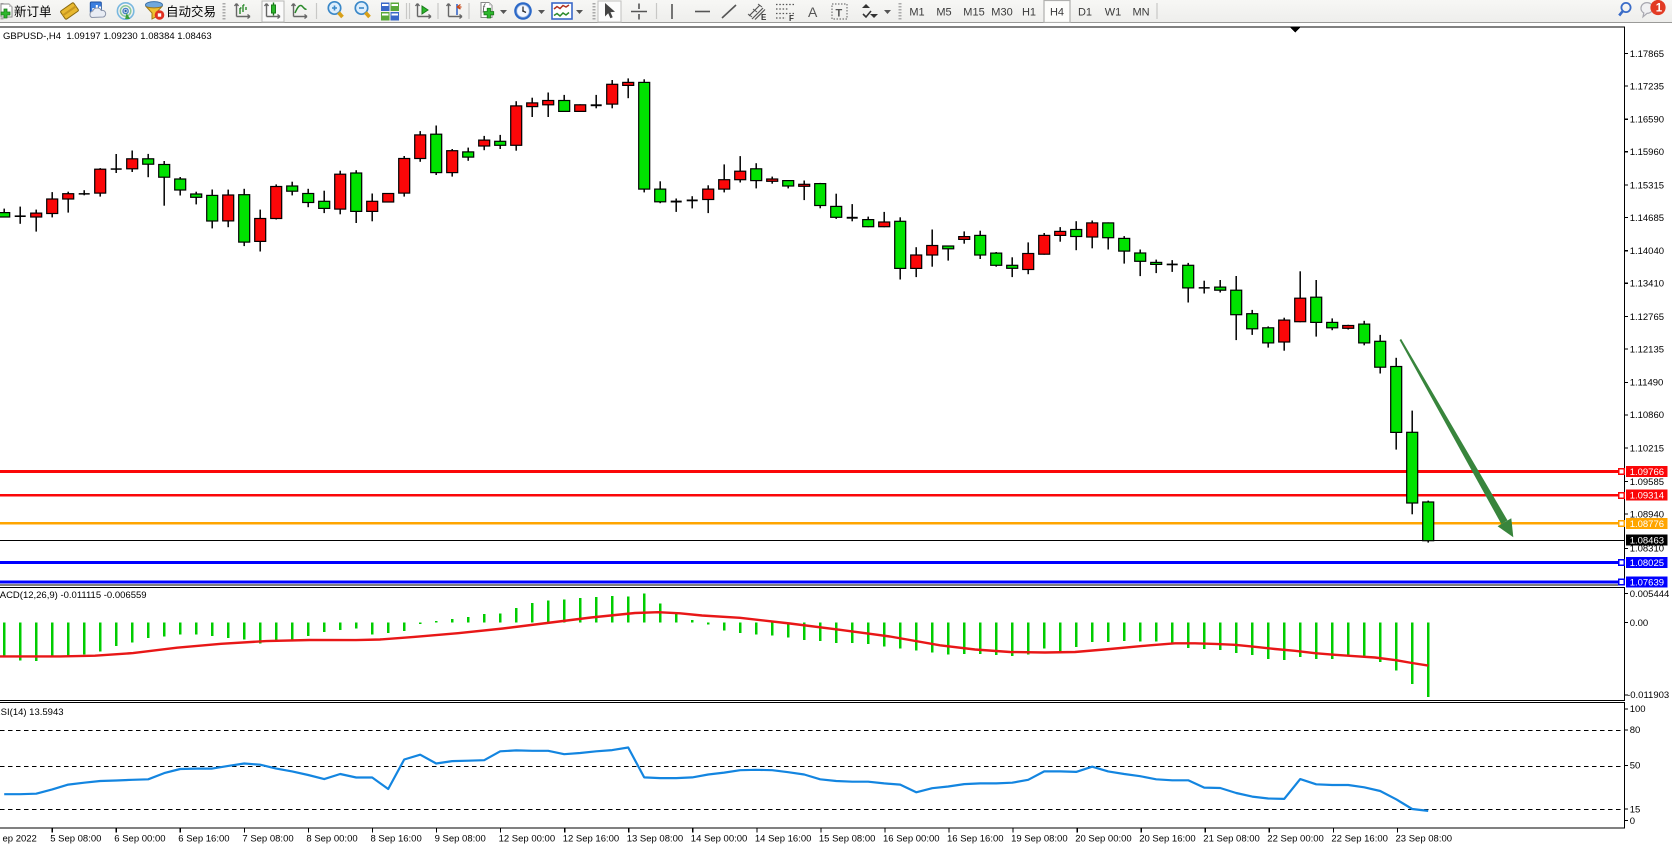 The width and height of the screenshot is (1672, 849). What do you see at coordinates (1647, 218) in the screenshot?
I see `svg-text: 1.14685` at bounding box center [1647, 218].